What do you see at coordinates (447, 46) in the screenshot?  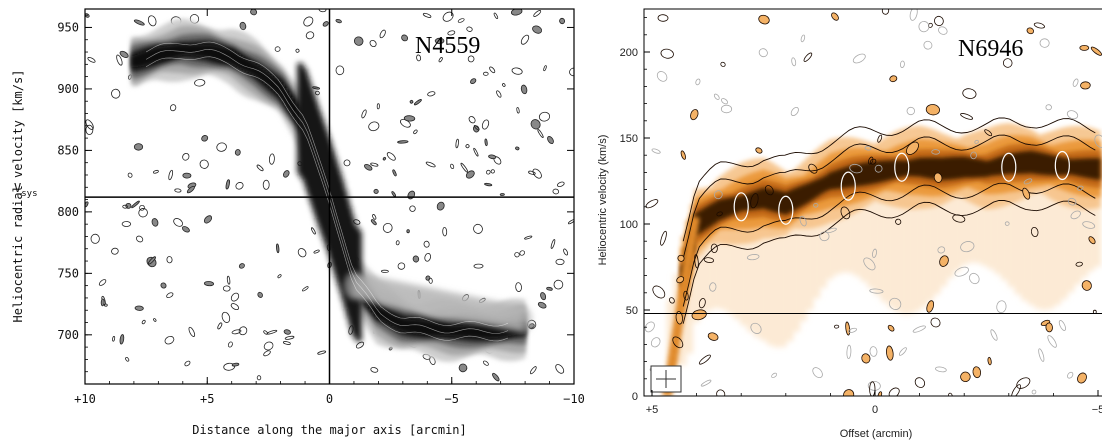 I see `n4559-panel-title: N4559` at bounding box center [447, 46].